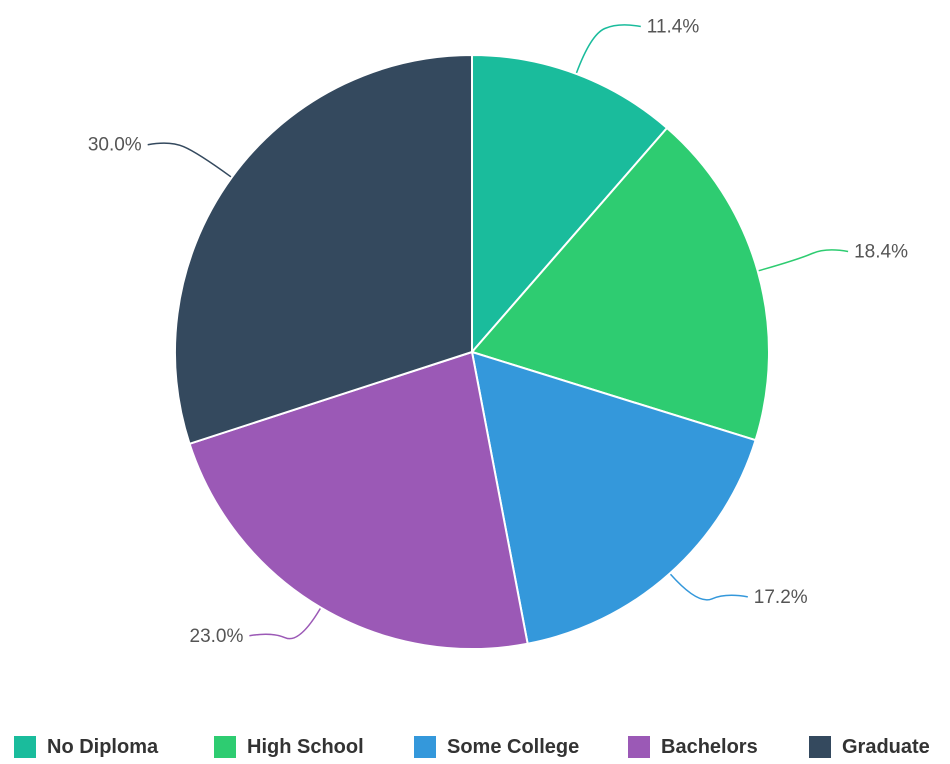  I want to click on legend-label: Some College, so click(513, 746).